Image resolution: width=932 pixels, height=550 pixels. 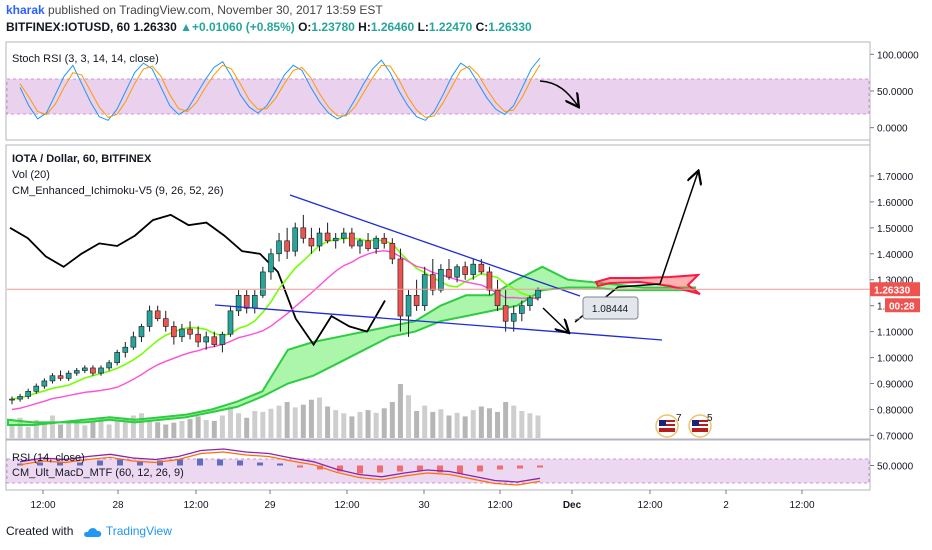 What do you see at coordinates (48, 458) in the screenshot?
I see `rsi-title: RSI (14, close)` at bounding box center [48, 458].